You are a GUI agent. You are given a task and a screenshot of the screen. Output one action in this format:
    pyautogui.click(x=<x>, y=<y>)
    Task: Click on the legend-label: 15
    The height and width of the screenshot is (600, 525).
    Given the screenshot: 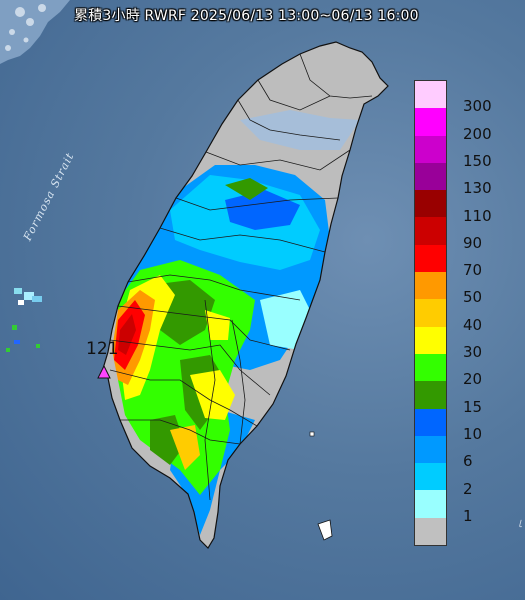 What is the action you would take?
    pyautogui.click(x=473, y=406)
    